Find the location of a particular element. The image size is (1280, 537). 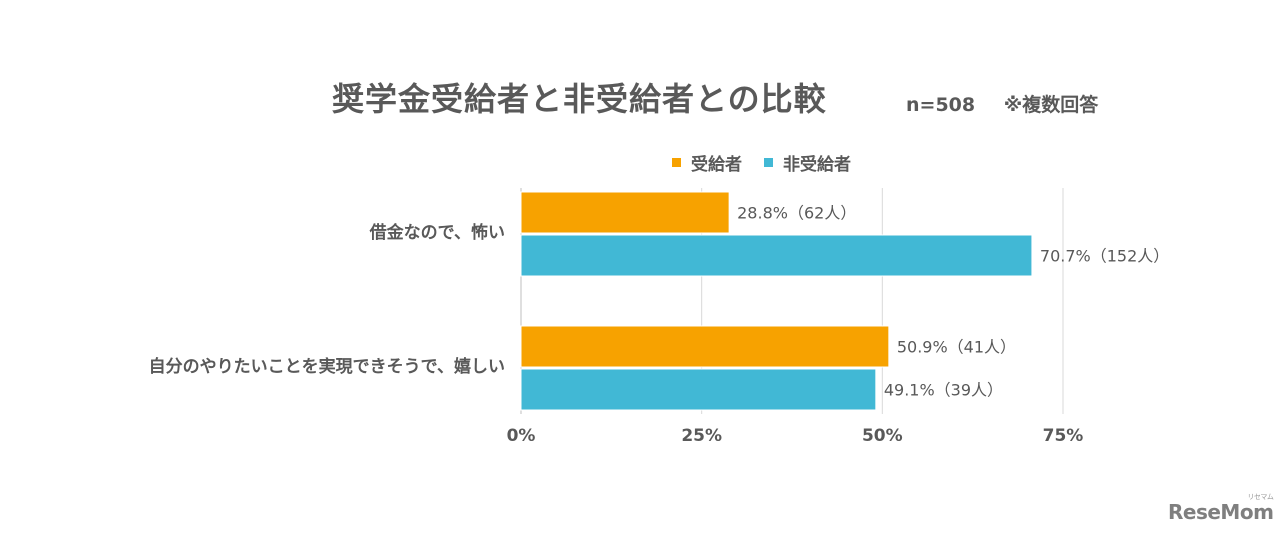

category-label: 借金なので、怖い is located at coordinates (437, 232).